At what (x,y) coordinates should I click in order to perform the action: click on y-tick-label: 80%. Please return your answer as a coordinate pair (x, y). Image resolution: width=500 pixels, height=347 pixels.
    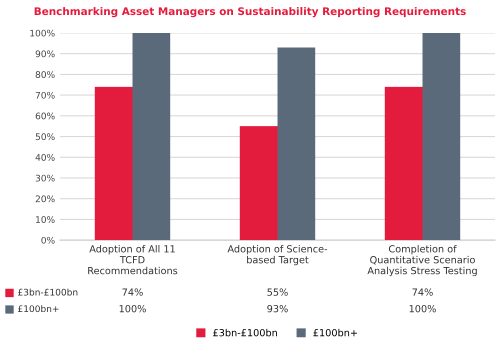
    Looking at the image, I should click on (45, 74).